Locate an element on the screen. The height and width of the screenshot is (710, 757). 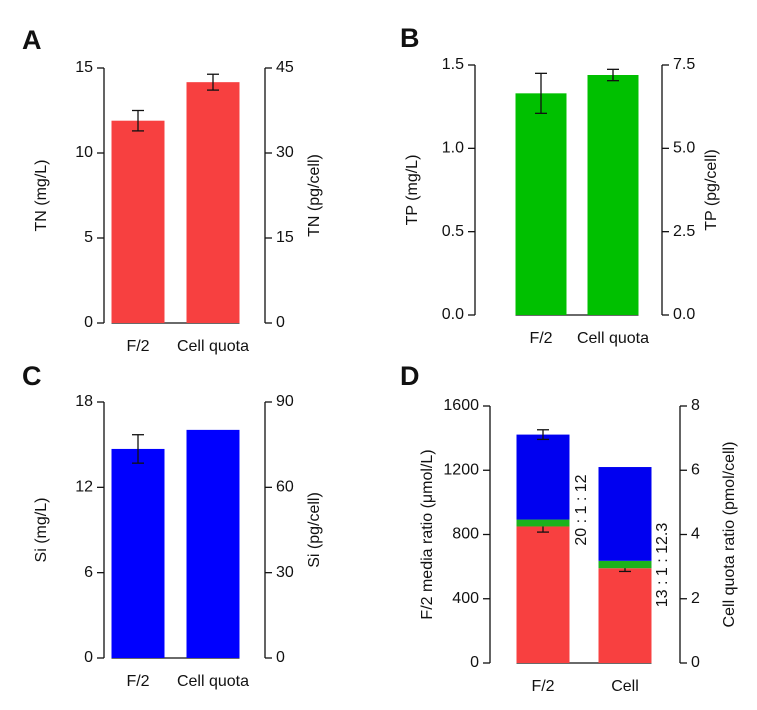
y2-tick-label: 8 is located at coordinates (695, 405).